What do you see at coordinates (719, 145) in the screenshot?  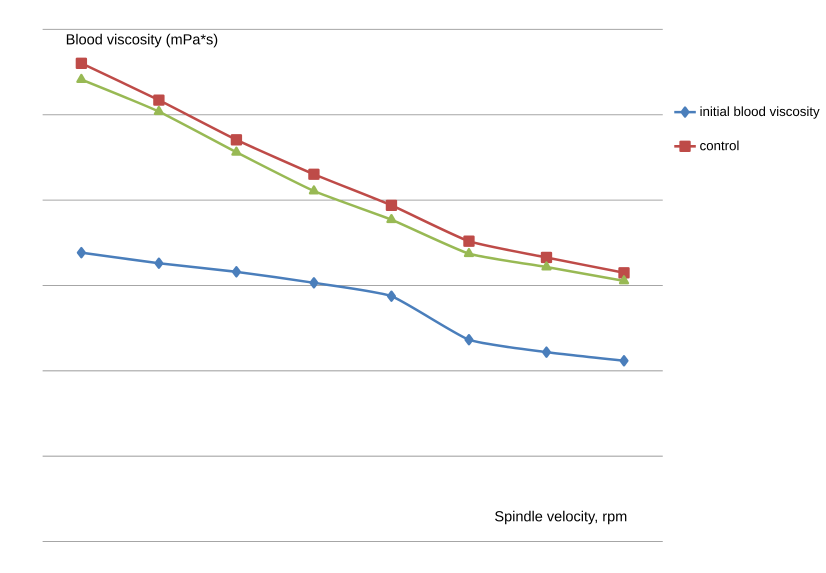 I see `legend-label: control` at bounding box center [719, 145].